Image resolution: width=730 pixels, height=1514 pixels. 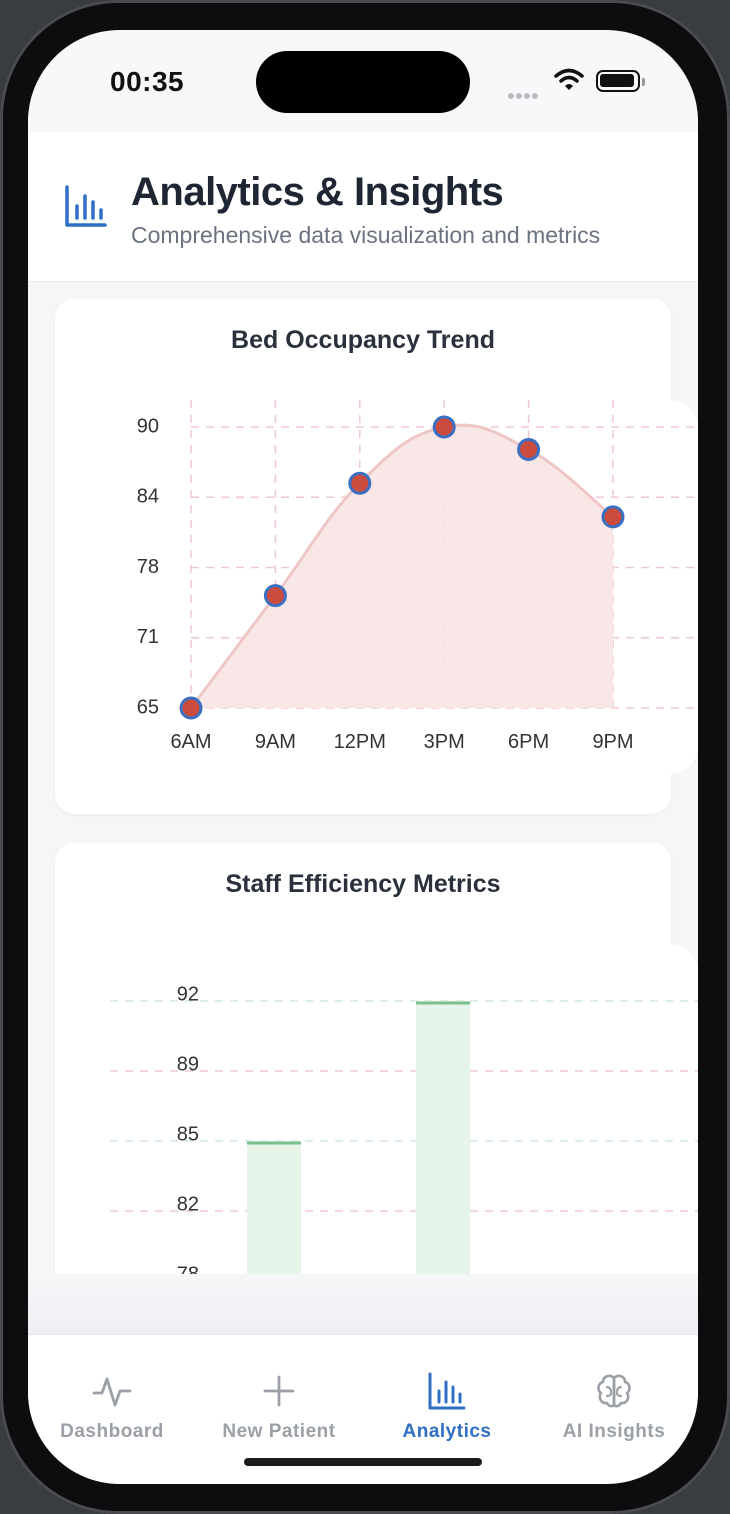 I want to click on tab-dashboard: Dashboard, so click(x=112, y=1395).